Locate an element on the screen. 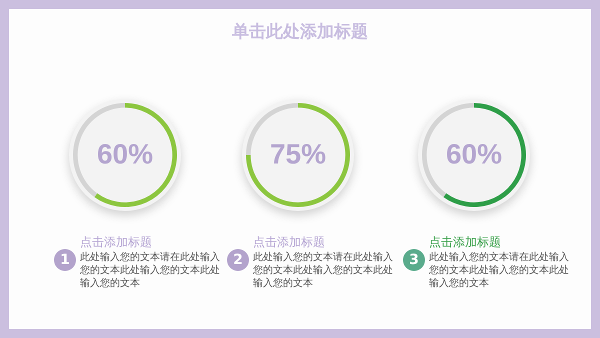 The width and height of the screenshot is (600, 338). text: 2 is located at coordinates (238, 260).